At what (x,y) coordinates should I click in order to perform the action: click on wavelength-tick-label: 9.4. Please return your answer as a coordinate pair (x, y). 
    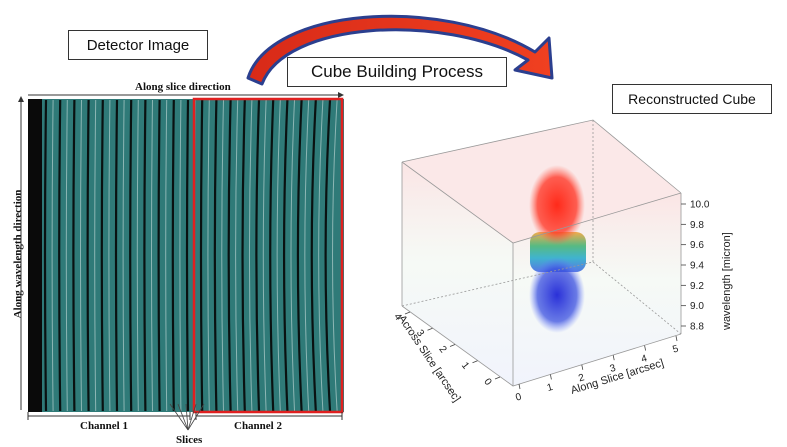
    Looking at the image, I should click on (697, 266).